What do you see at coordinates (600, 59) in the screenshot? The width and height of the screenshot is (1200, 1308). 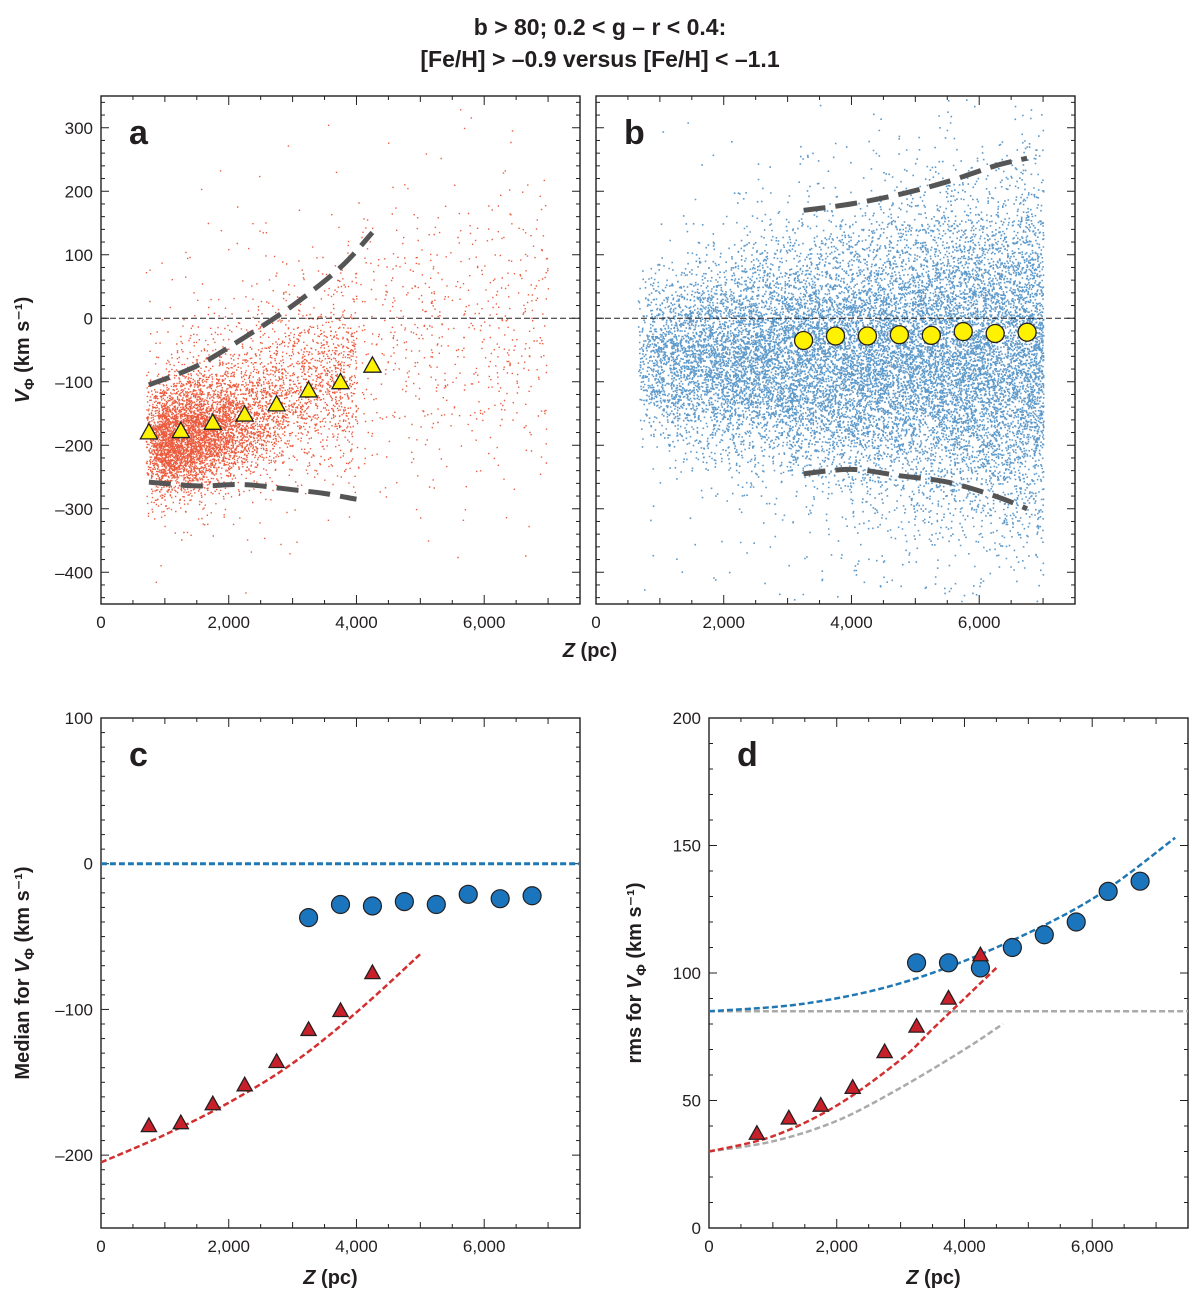 I see `figure-title-line2: [Fe/H] > –0.9 versus [Fe/H] < –1.1` at bounding box center [600, 59].